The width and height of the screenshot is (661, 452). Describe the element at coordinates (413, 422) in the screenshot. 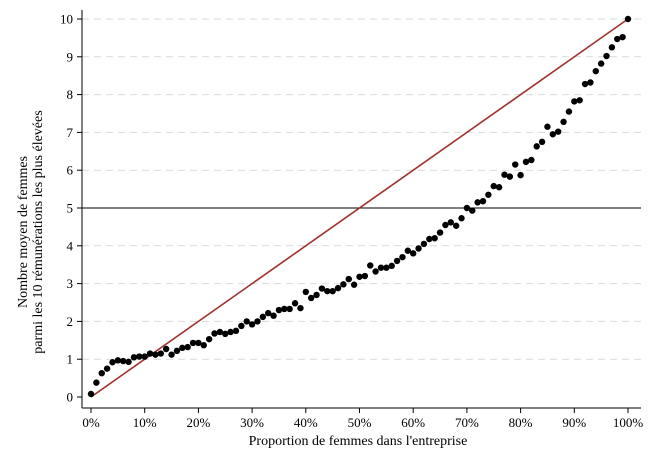

I see `x-tick-label-6: 60%` at that location.